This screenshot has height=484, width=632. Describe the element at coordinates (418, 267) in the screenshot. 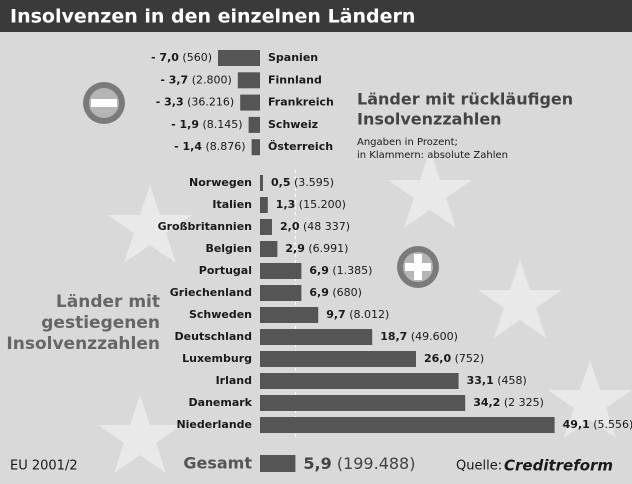

I see `plus-icon` at that location.